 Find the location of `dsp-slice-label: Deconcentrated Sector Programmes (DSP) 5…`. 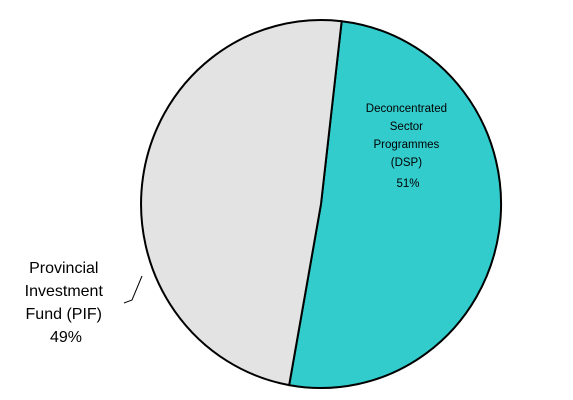

dsp-slice-label: Deconcentrated Sector Programmes (DSP) 5… is located at coordinates (408, 146).